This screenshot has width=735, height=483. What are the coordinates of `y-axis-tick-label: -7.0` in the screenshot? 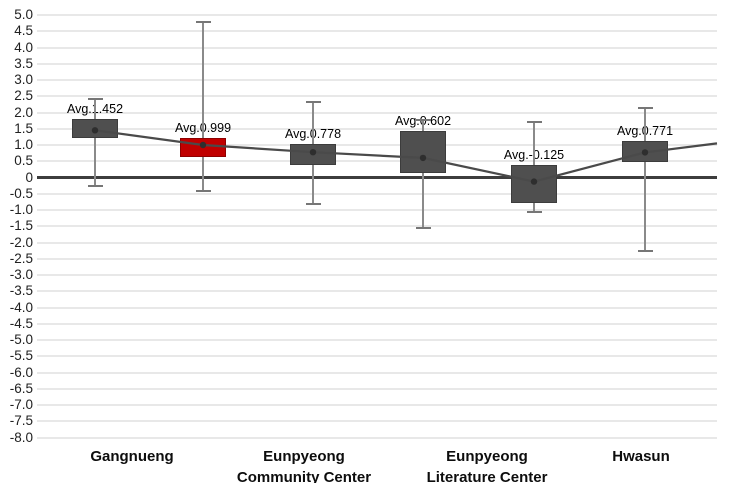 It's located at (21, 404).